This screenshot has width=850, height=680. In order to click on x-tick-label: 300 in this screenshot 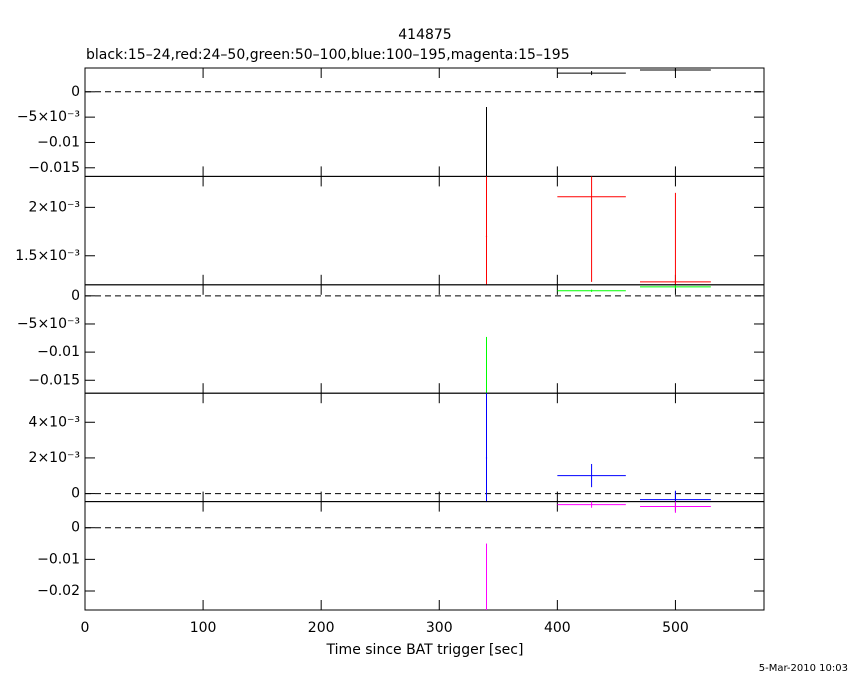, I will do `click(439, 628)`.